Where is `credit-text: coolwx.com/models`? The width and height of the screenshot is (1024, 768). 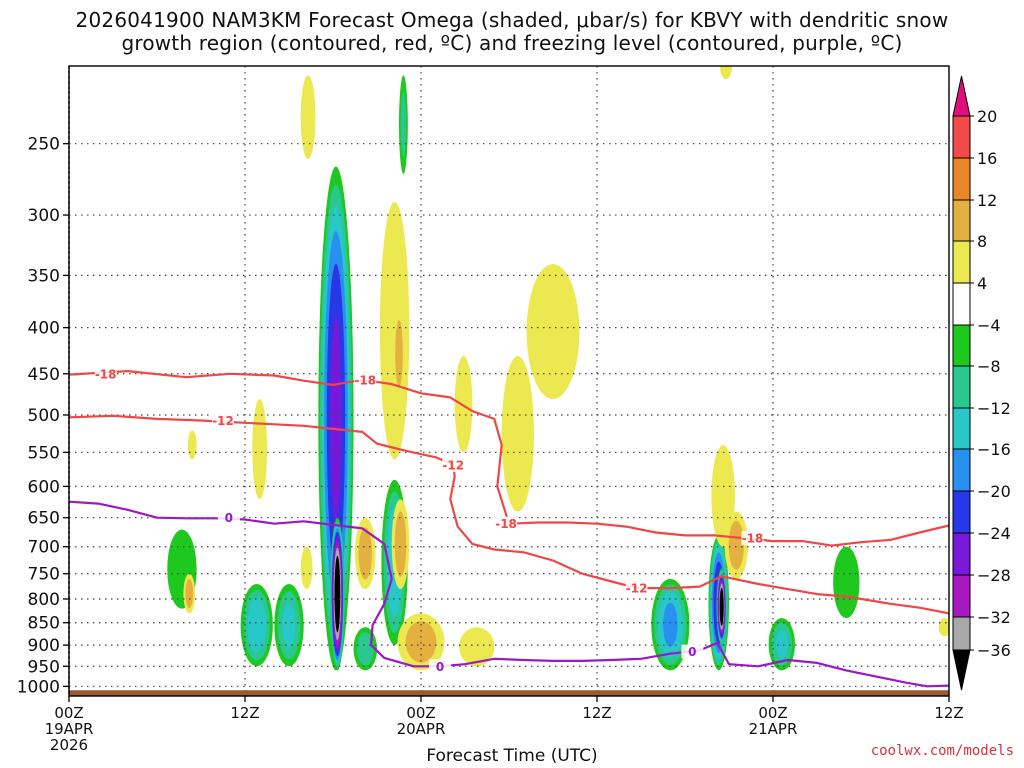
credit-text: coolwx.com/models is located at coordinates (942, 751).